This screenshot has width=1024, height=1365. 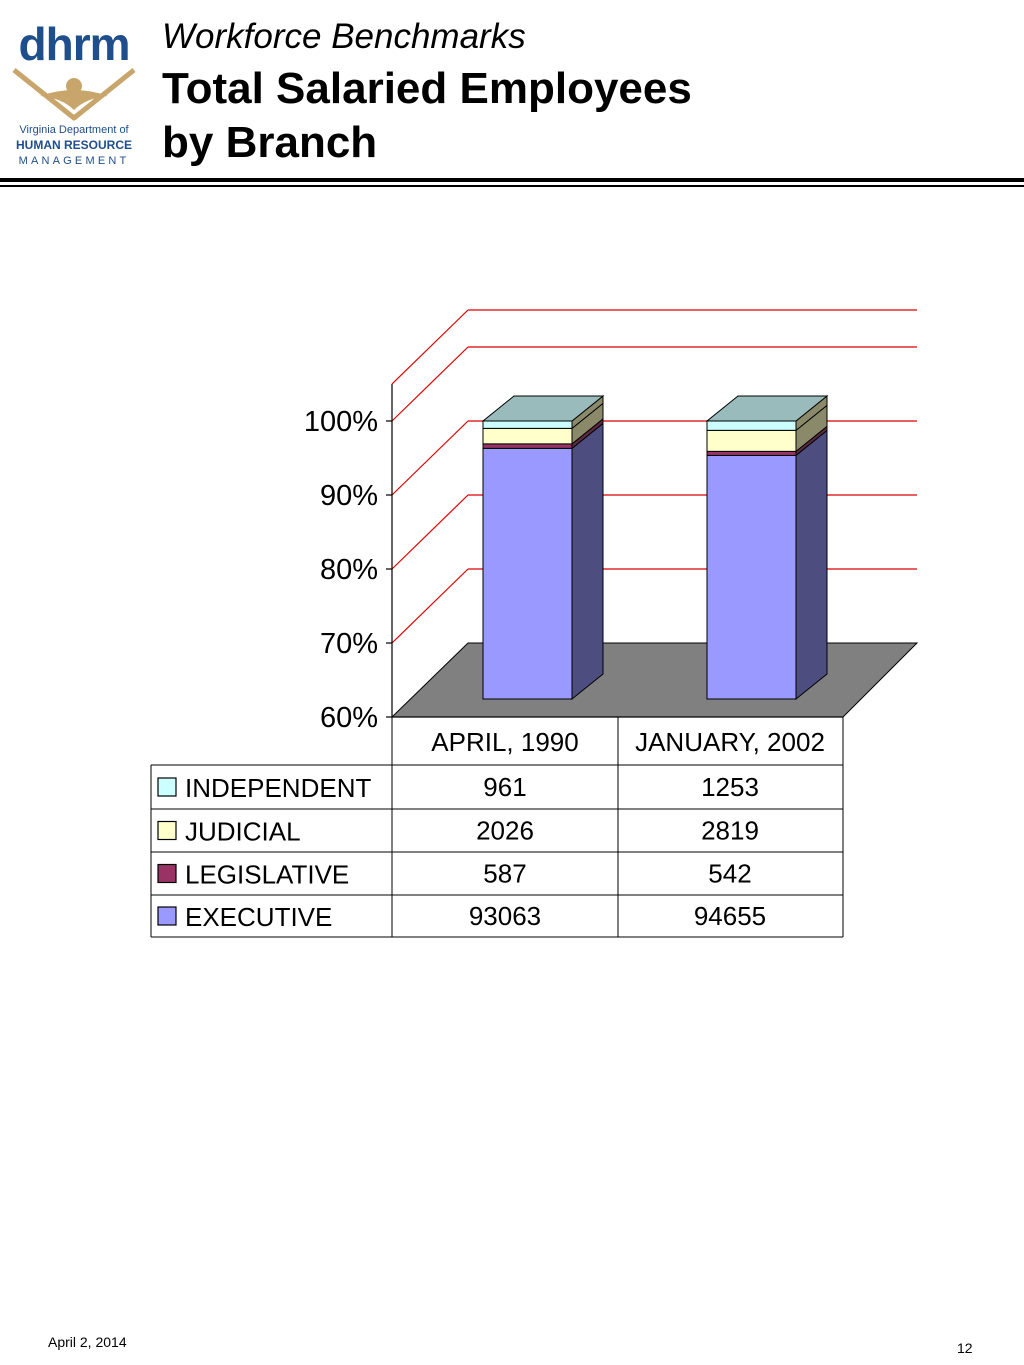 What do you see at coordinates (349, 496) in the screenshot?
I see `y-tick-label: 90%` at bounding box center [349, 496].